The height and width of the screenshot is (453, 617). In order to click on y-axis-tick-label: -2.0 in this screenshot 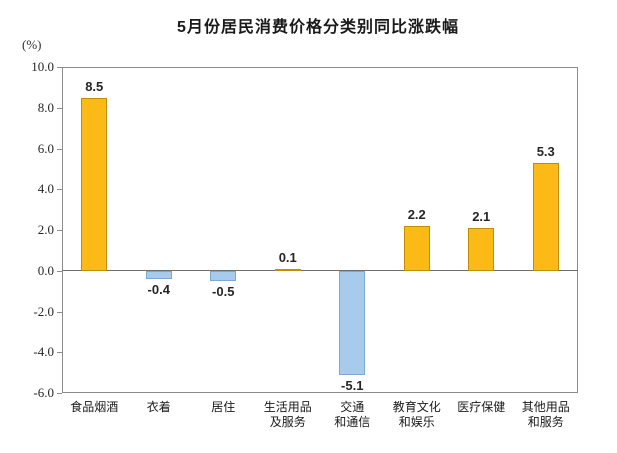, I will do `click(43, 311)`.